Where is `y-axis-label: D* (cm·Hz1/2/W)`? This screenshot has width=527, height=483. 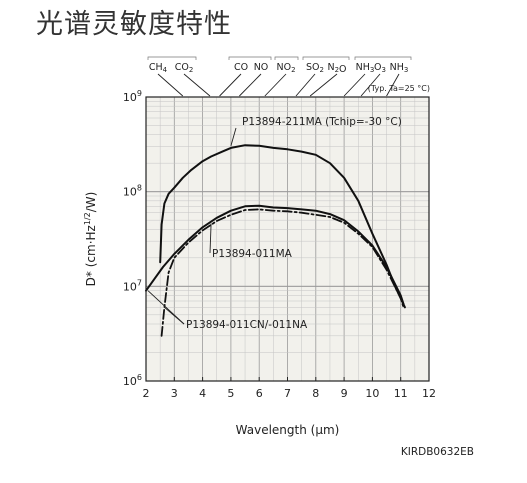 y-axis-label: D* (cm·Hz1/2/W) is located at coordinates (90, 239).